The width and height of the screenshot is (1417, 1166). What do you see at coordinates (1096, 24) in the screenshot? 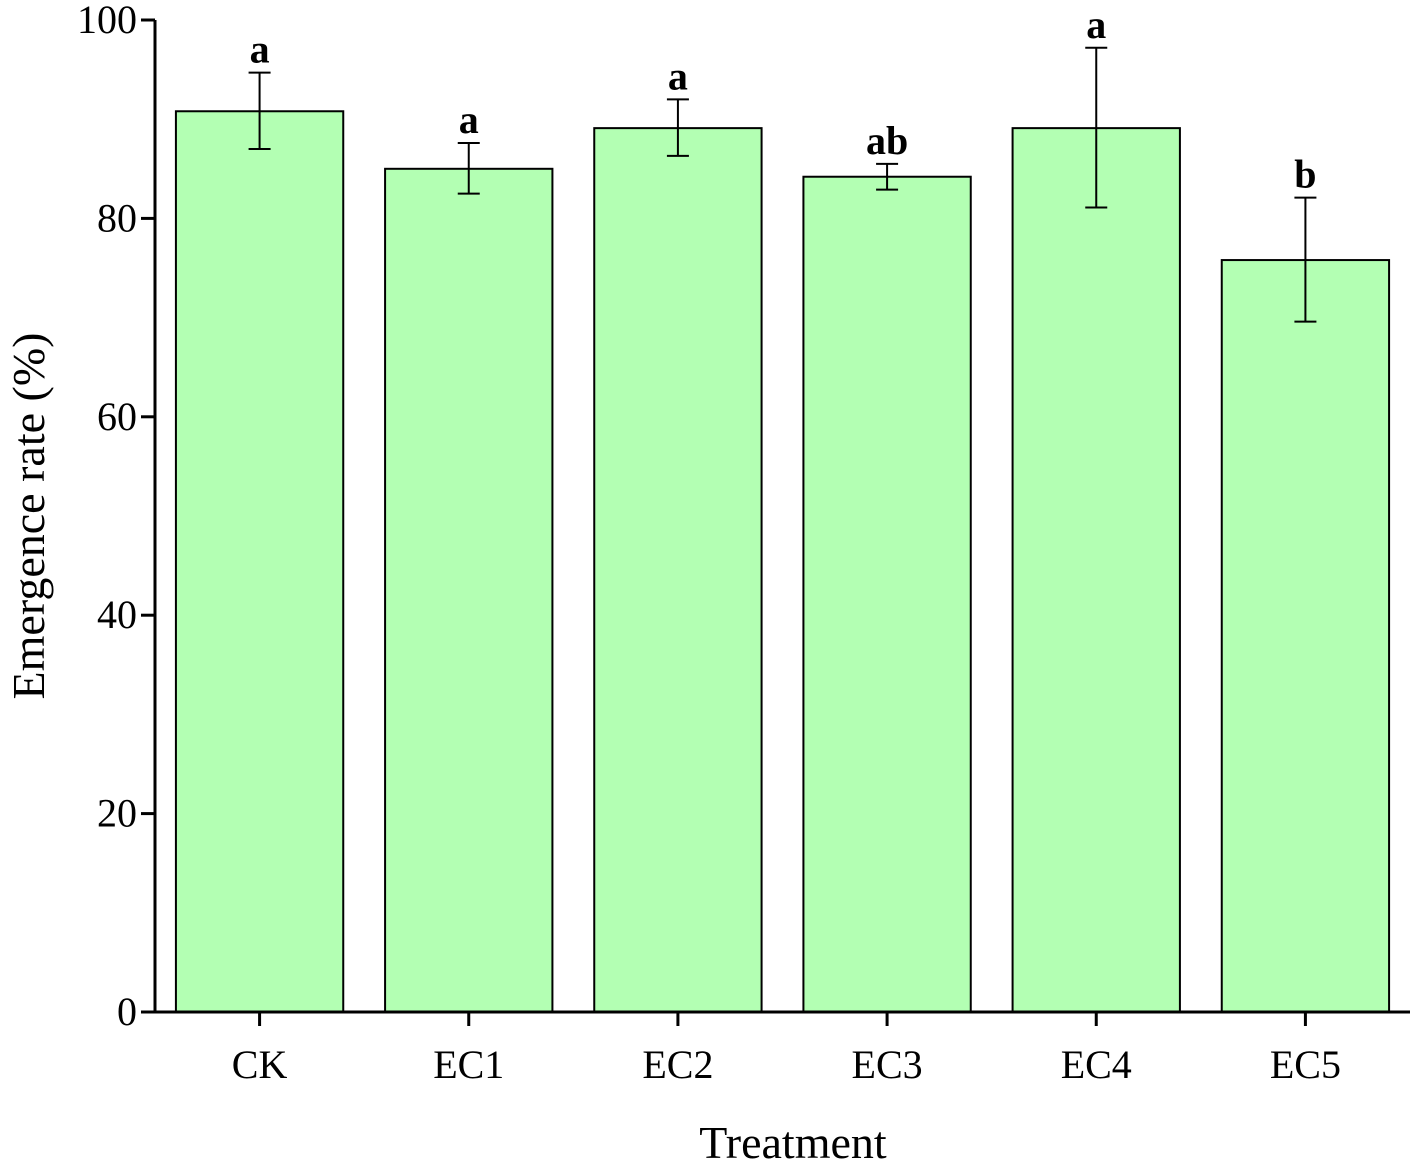
I see `significance-label-ec4: a` at bounding box center [1096, 24].